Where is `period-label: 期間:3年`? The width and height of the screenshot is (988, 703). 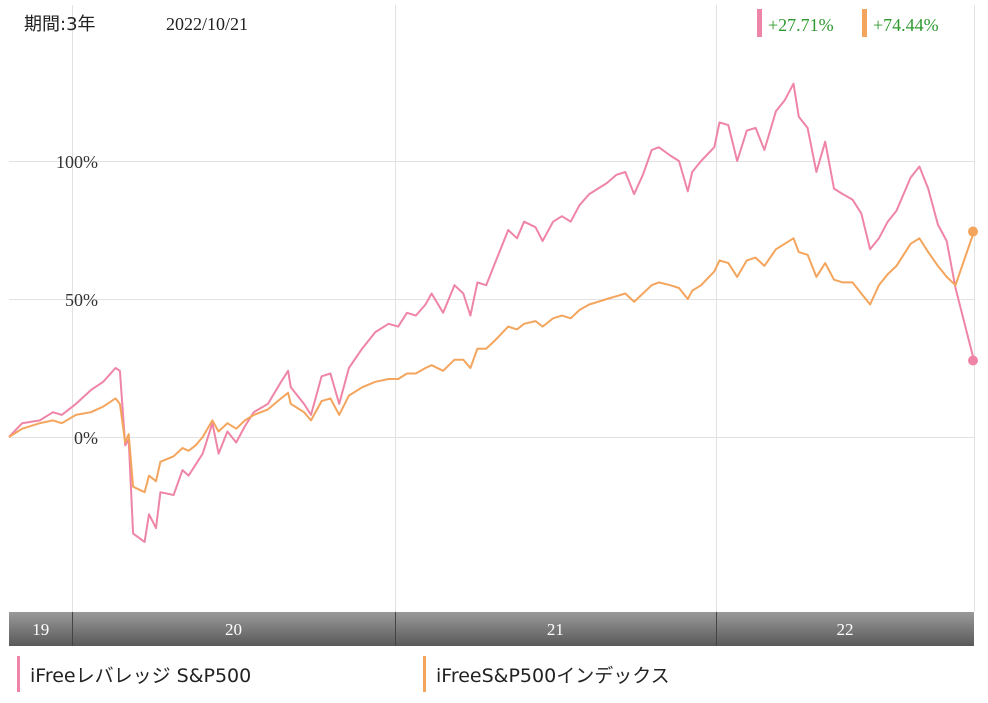
period-label: 期間:3年 is located at coordinates (60, 24).